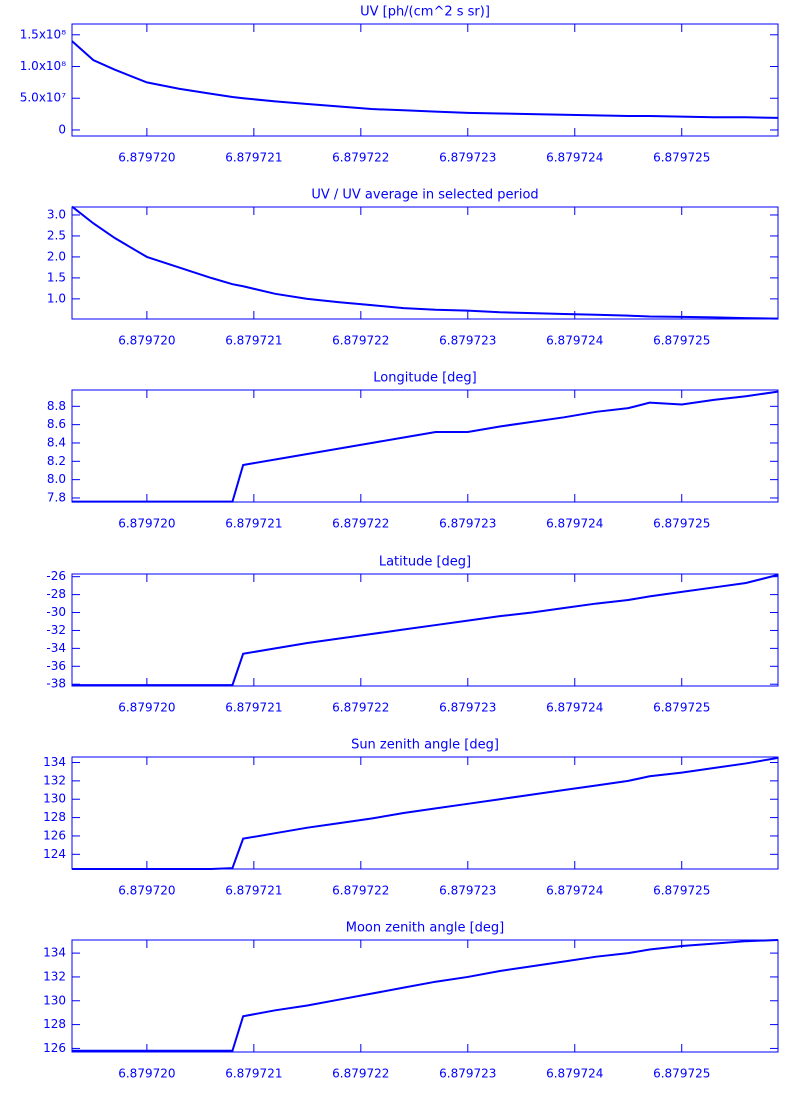 This screenshot has height=1100, width=800. What do you see at coordinates (424, 195) in the screenshot?
I see `panel-title: UV / UV average in selected period` at bounding box center [424, 195].